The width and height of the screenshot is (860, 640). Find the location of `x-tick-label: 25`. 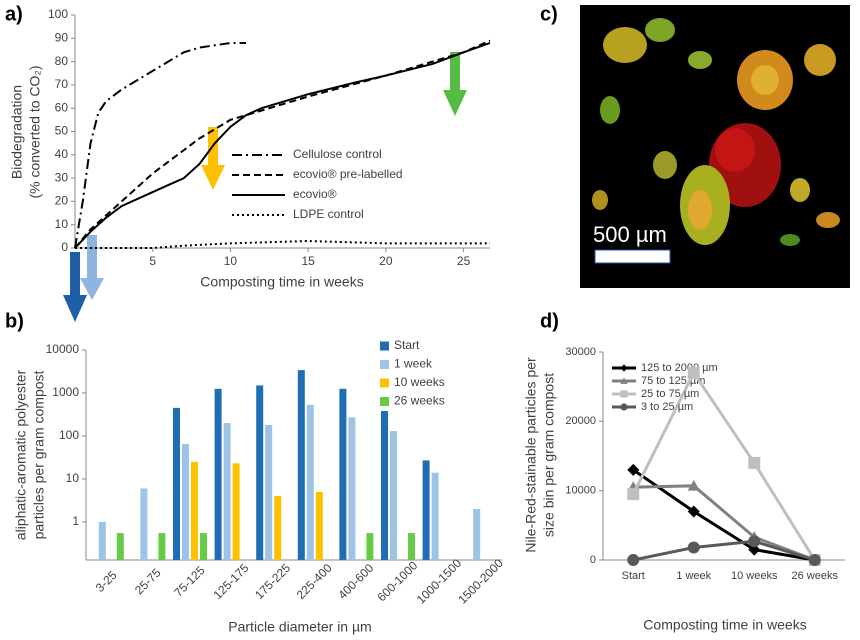

x-tick-label: 25 is located at coordinates (464, 261).